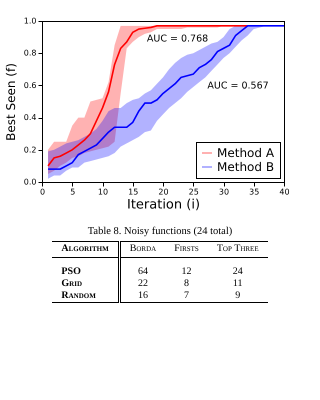 The image size is (320, 400). Describe the element at coordinates (86, 296) in the screenshot. I see `category-label: Random` at that location.